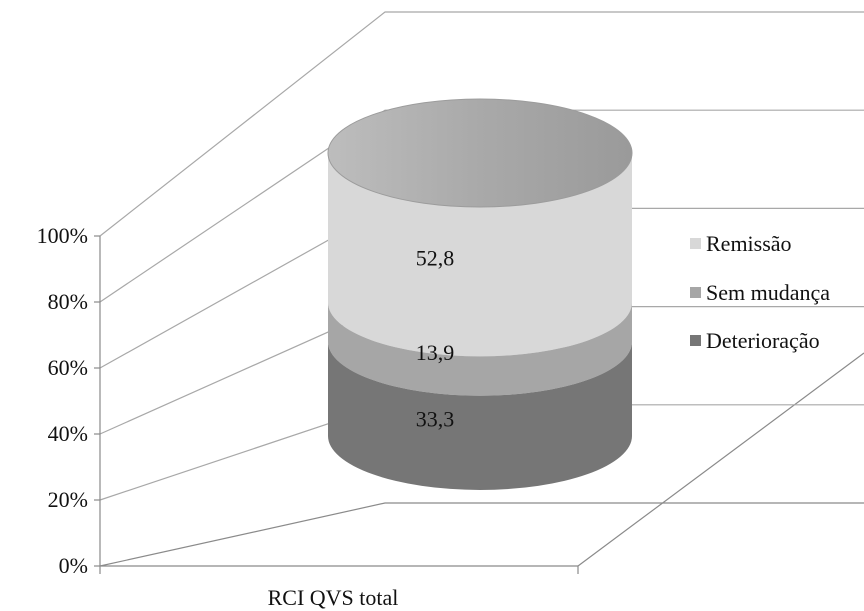 The image size is (864, 611). What do you see at coordinates (480, 255) in the screenshot?
I see `cylinder-segment-remissao` at bounding box center [480, 255].